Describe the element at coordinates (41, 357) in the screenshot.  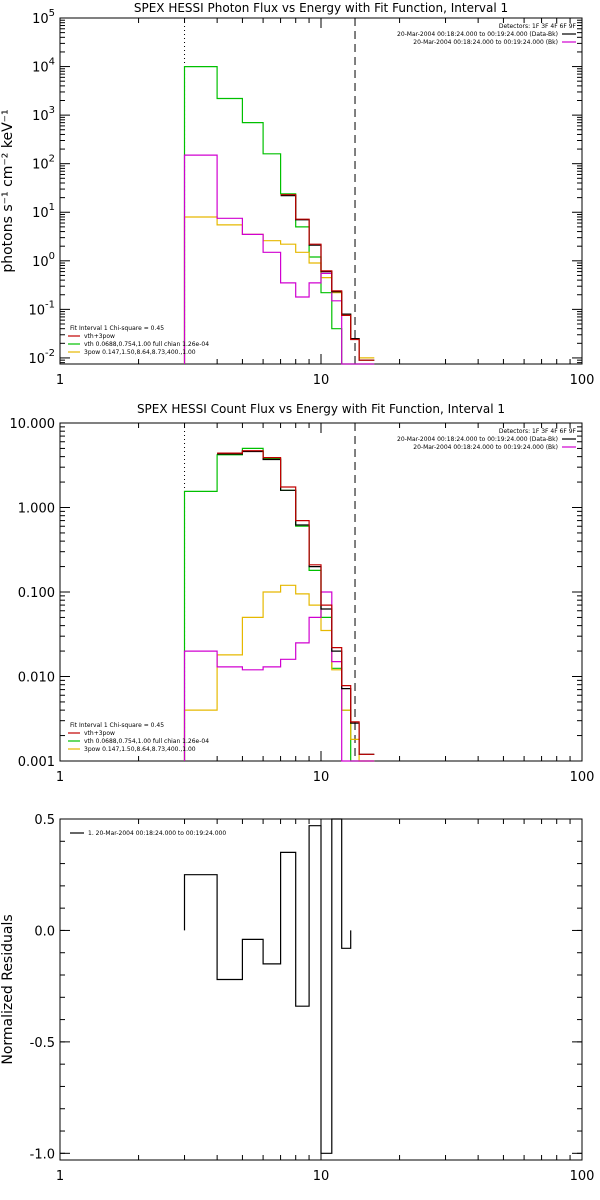
I see `y-tick-label: 10⁻²` at that location.